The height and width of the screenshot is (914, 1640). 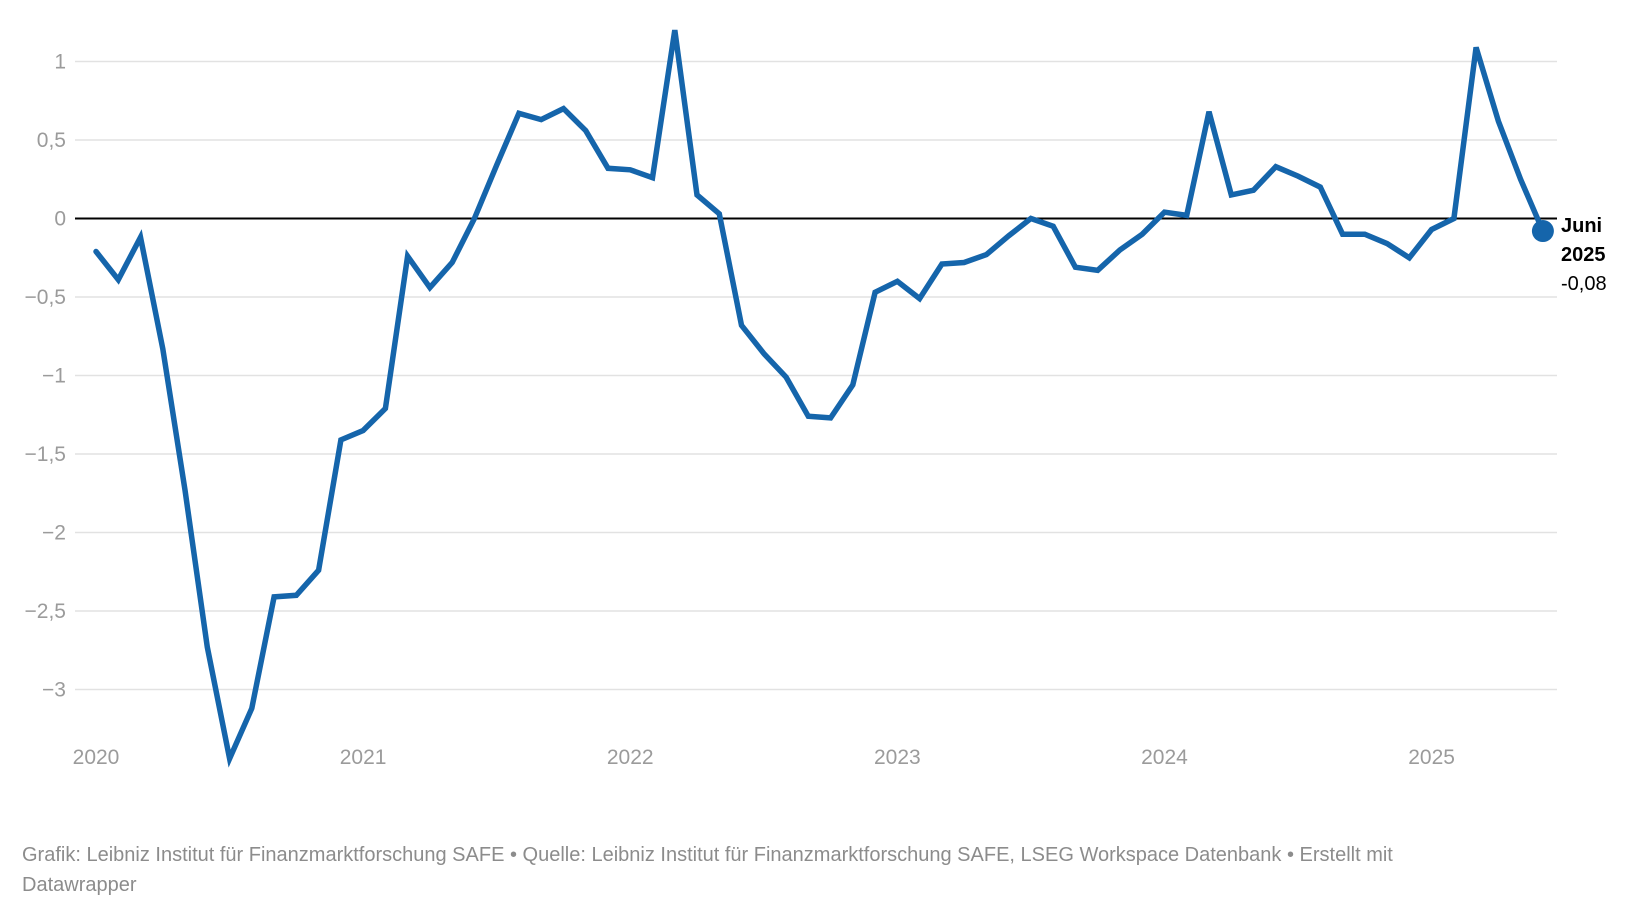 I want to click on y-axis-tick-label: 0,5, so click(x=51, y=140).